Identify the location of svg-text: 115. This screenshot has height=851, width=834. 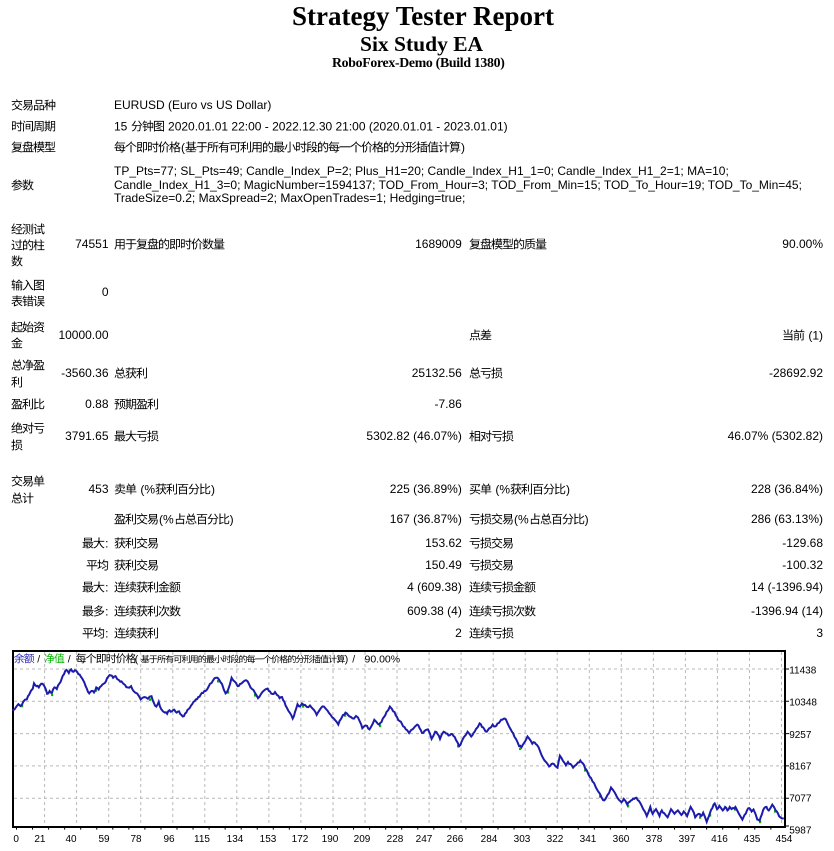
(202, 839).